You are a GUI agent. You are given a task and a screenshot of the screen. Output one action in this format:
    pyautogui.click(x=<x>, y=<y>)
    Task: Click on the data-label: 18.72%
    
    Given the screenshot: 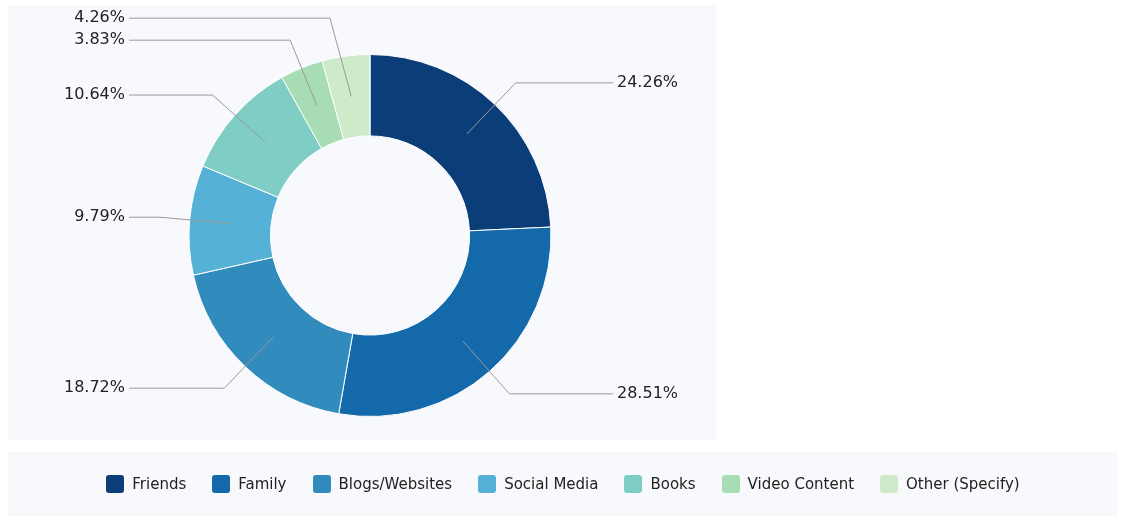 What is the action you would take?
    pyautogui.click(x=94, y=387)
    